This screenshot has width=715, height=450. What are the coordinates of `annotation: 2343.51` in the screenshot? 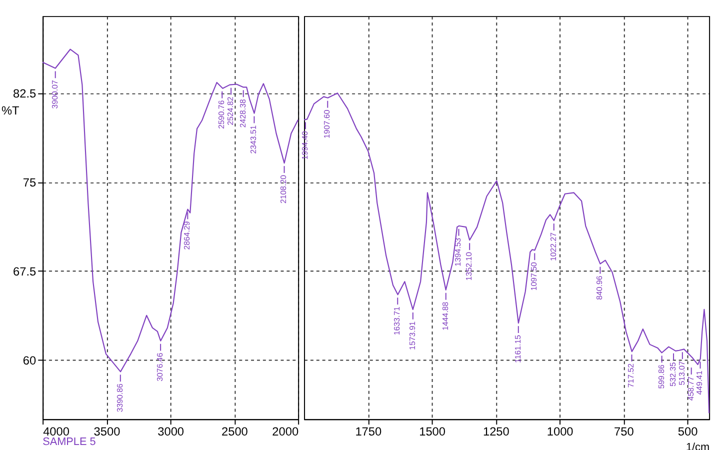 It's located at (253, 139).